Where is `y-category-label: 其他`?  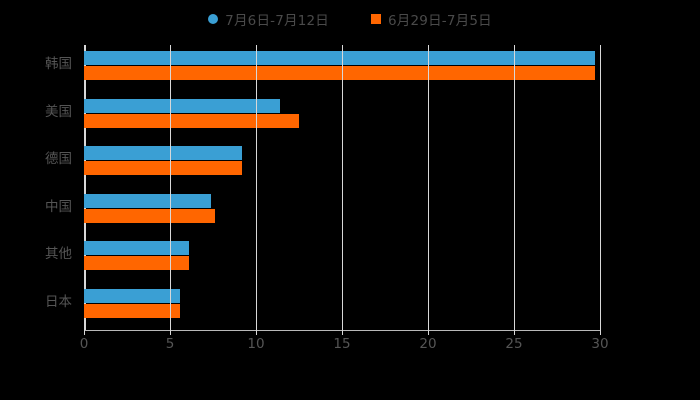
y-category-label: 其他 is located at coordinates (58, 254).